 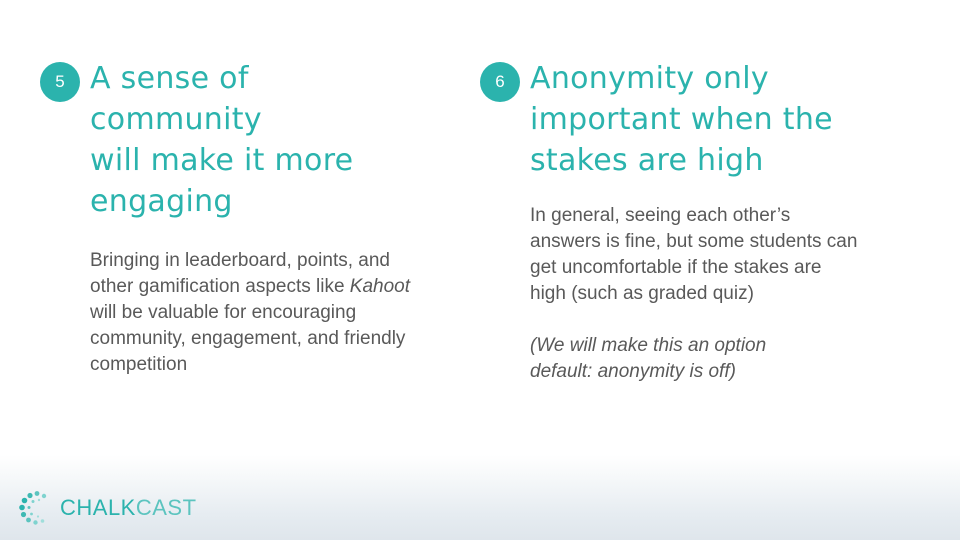 What do you see at coordinates (33, 508) in the screenshot?
I see `chalkcast-dotted-c-icon` at bounding box center [33, 508].